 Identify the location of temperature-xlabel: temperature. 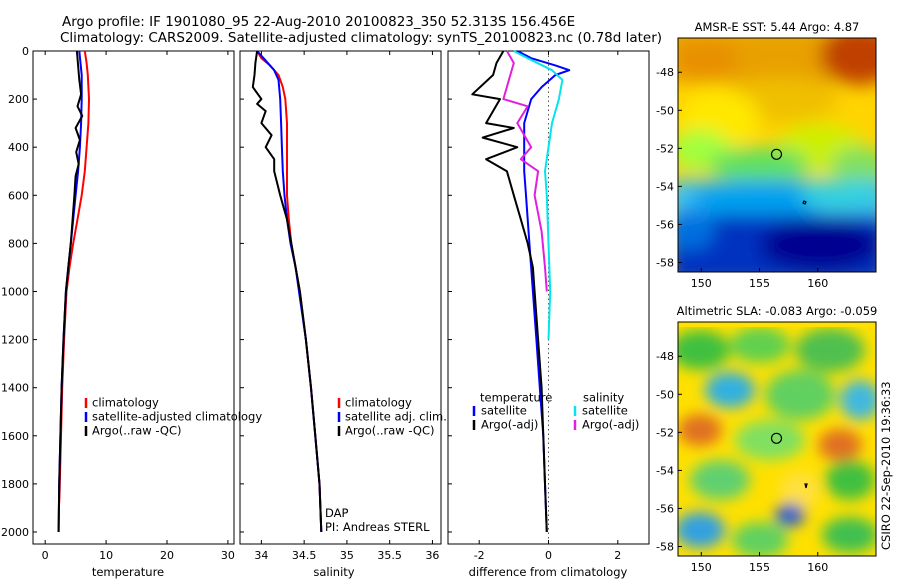
(128, 572).